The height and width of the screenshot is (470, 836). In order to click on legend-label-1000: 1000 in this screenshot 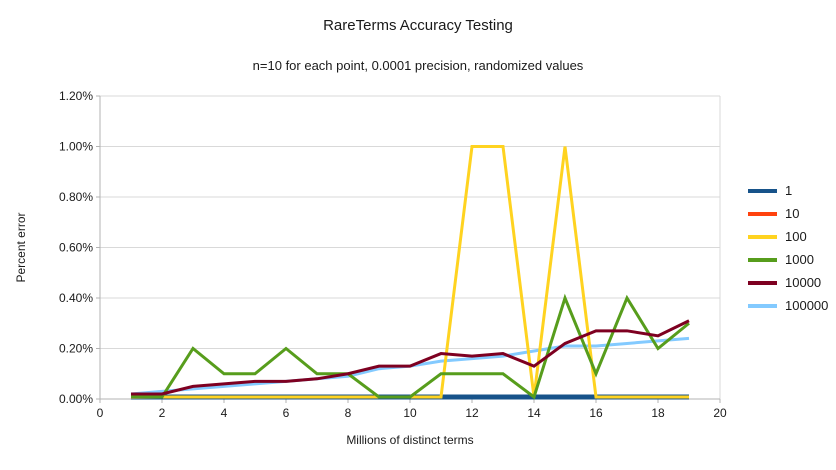, I will do `click(799, 259)`.